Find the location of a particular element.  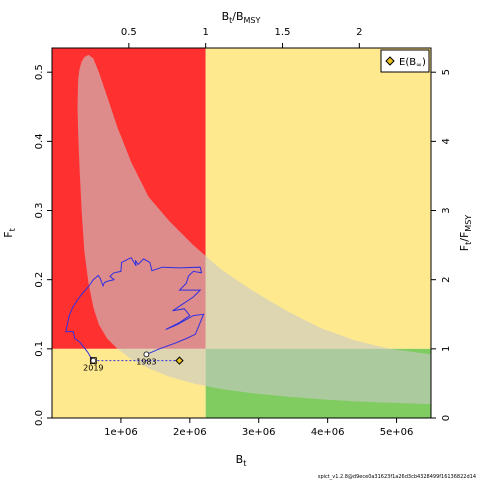

x-tick-label: 4e+06 is located at coordinates (328, 432).